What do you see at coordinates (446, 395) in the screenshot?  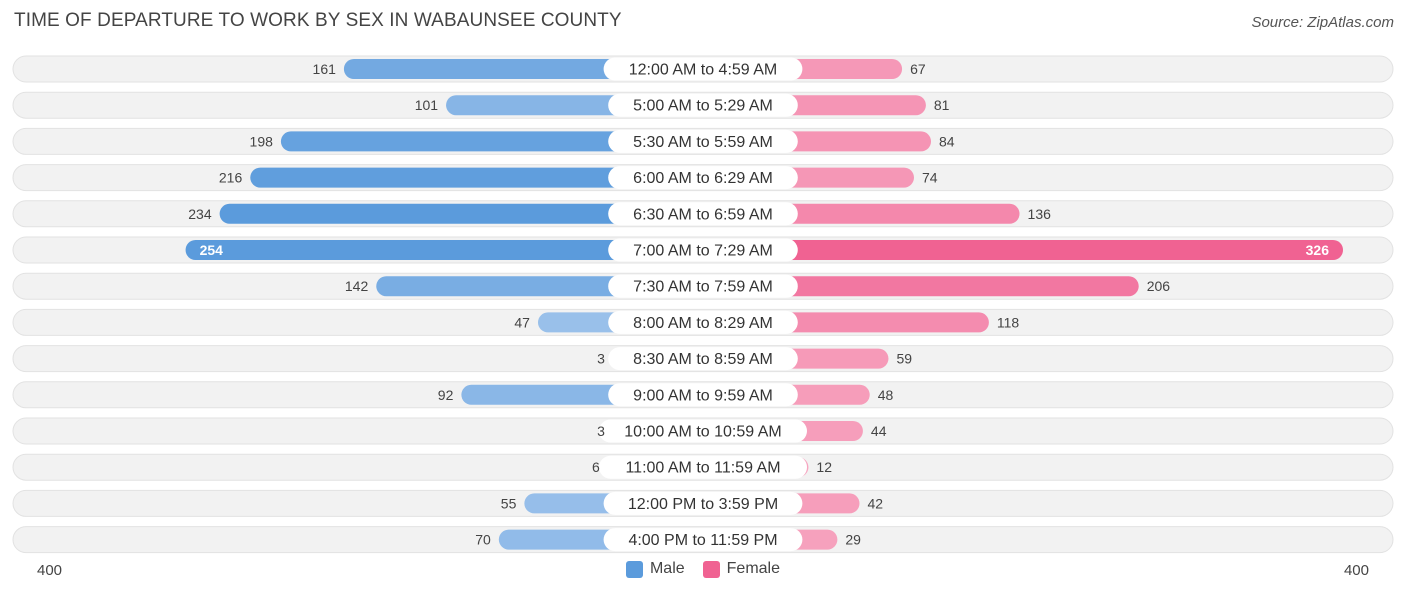 I see `male-value-label: 92` at bounding box center [446, 395].